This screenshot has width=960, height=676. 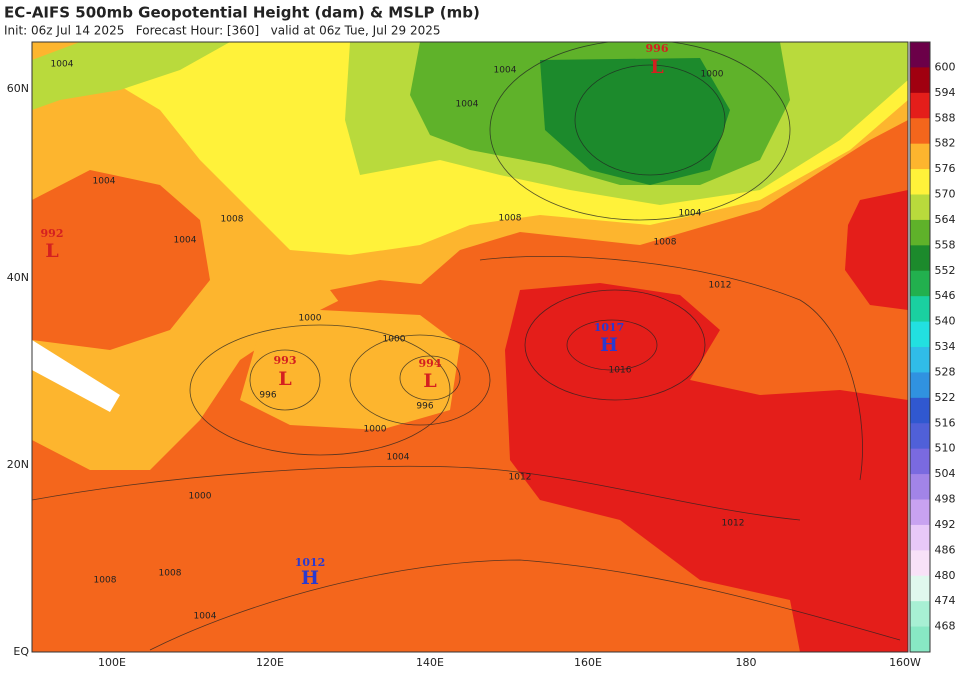 I want to click on colorbar-label: 498, so click(x=945, y=499).